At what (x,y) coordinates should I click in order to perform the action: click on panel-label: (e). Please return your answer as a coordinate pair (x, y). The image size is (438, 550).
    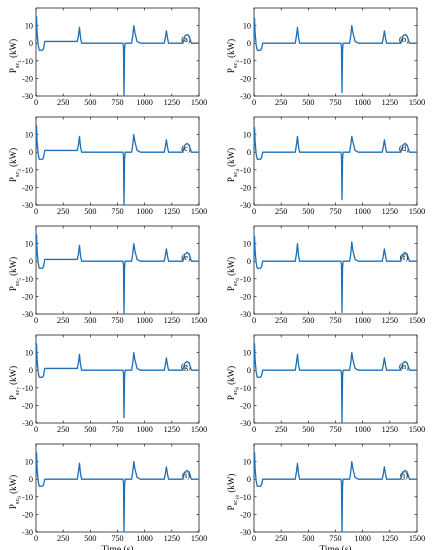
    Looking at the image, I should click on (186, 257).